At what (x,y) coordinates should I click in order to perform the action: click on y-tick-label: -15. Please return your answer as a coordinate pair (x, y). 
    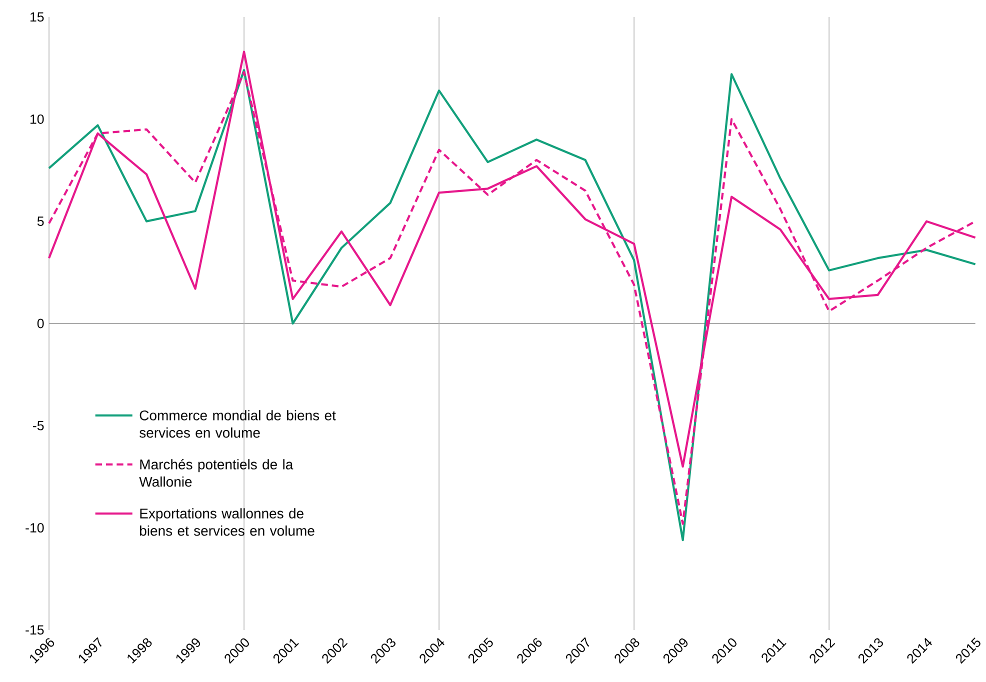
    Looking at the image, I should click on (35, 630).